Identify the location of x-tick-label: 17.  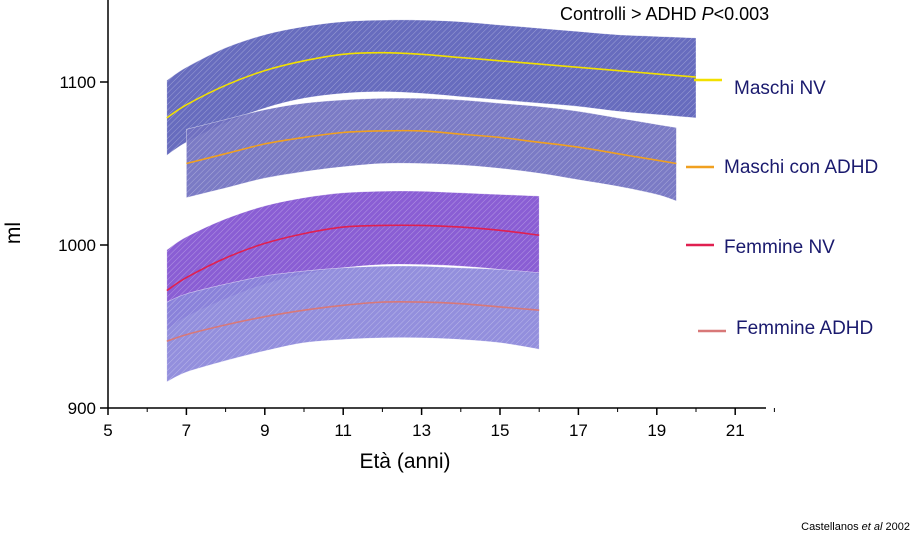
(578, 430).